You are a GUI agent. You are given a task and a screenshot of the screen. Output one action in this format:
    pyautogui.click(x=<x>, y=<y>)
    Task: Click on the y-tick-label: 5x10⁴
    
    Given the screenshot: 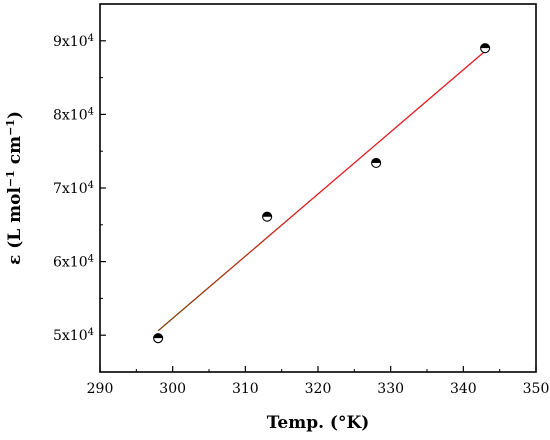 What is the action you would take?
    pyautogui.click(x=73, y=336)
    